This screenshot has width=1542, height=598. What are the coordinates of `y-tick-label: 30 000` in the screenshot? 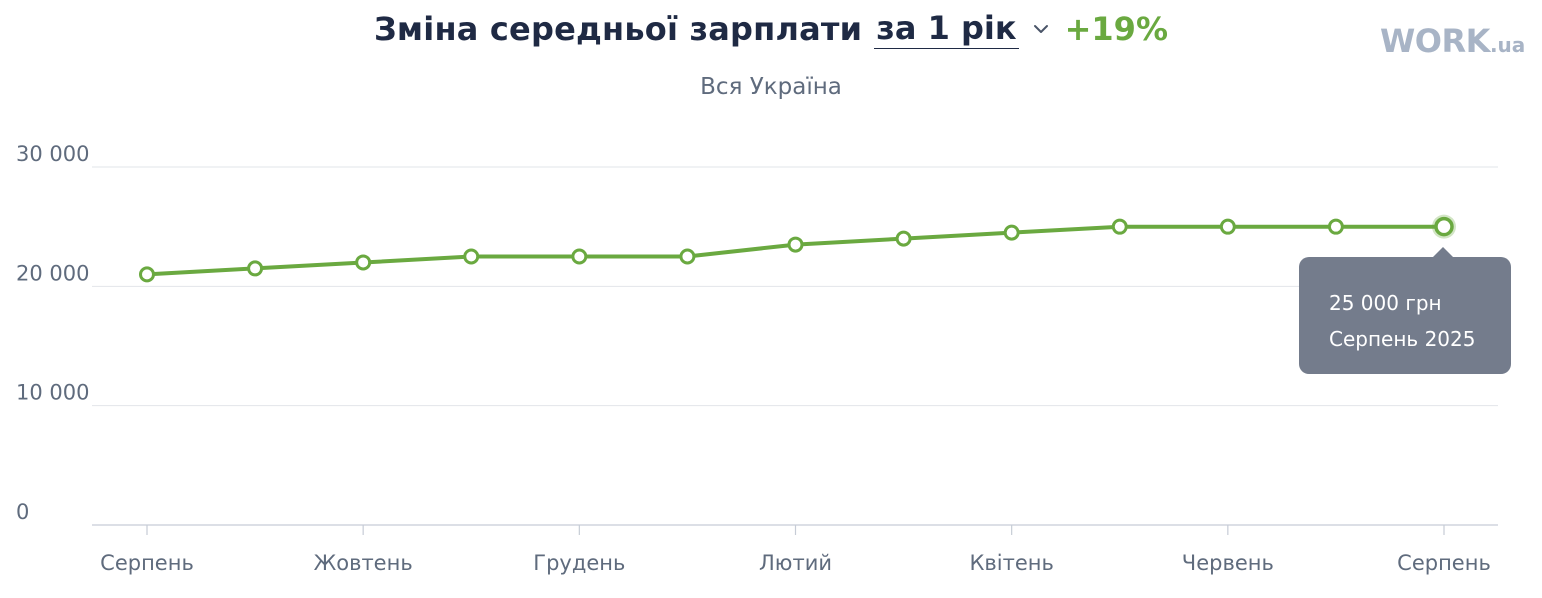 It's located at (52, 154).